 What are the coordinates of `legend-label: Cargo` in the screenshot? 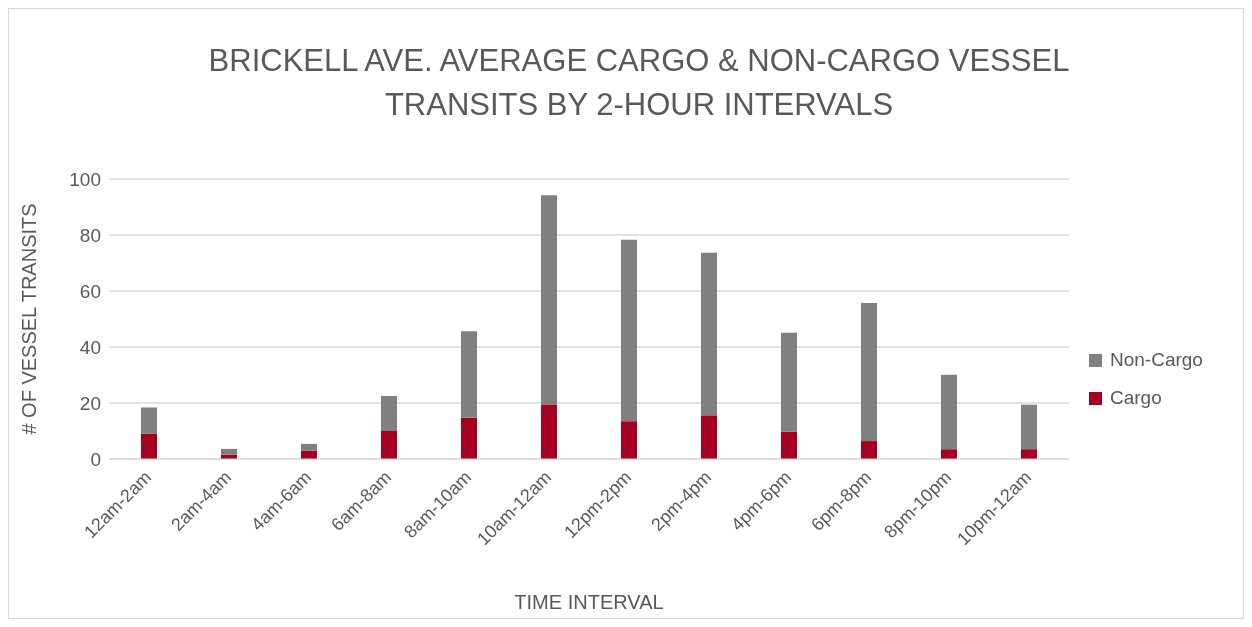 It's located at (1136, 398).